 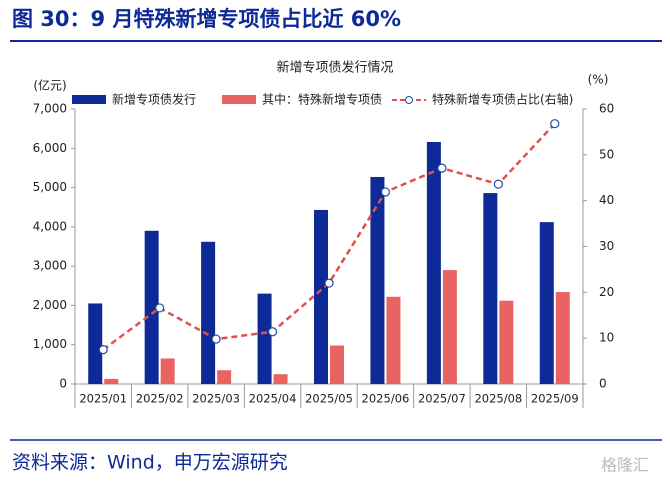 I want to click on y2-tick-label: 50, so click(x=606, y=154).